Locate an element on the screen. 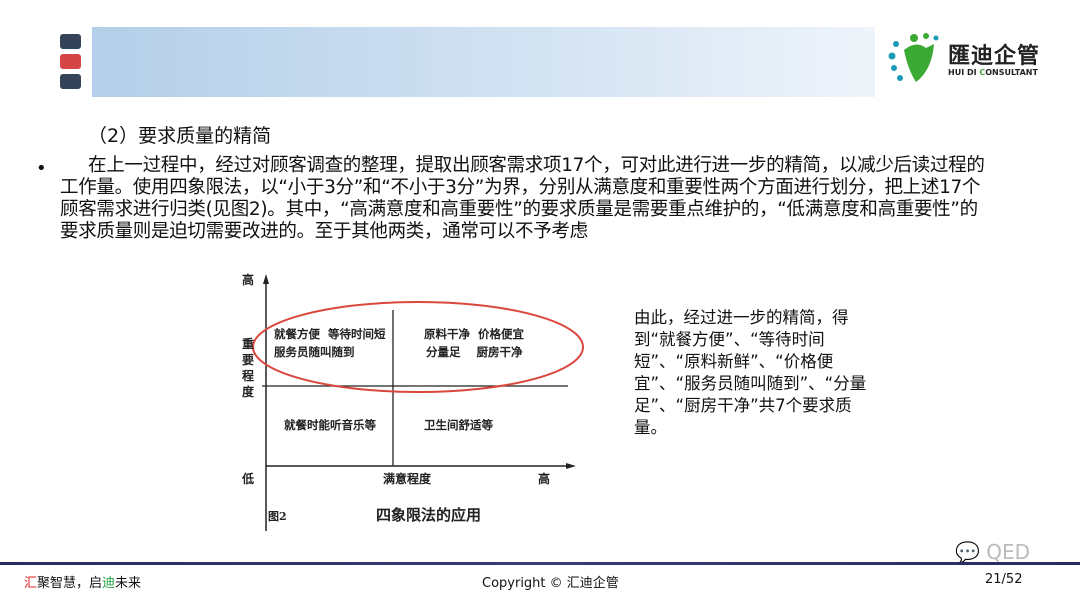 The image size is (1080, 607). y-arrow-icon is located at coordinates (266, 279).